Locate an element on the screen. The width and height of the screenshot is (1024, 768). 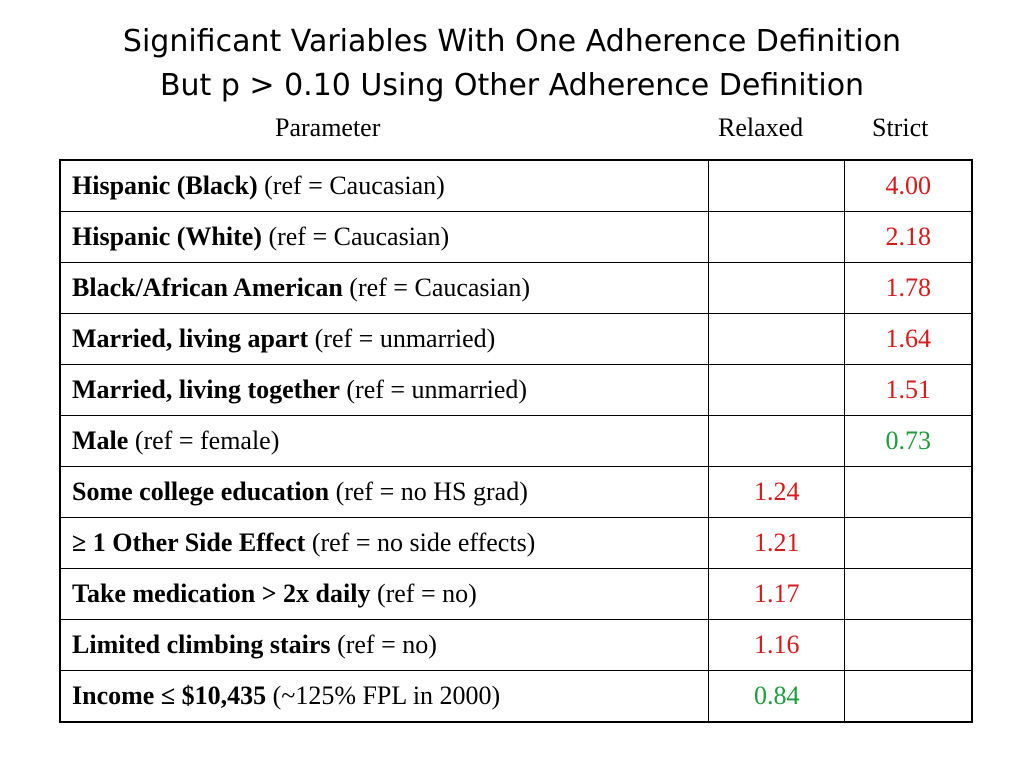
table-row: Hispanic (White) (ref = Caucasian) 2.18 is located at coordinates (516, 237).